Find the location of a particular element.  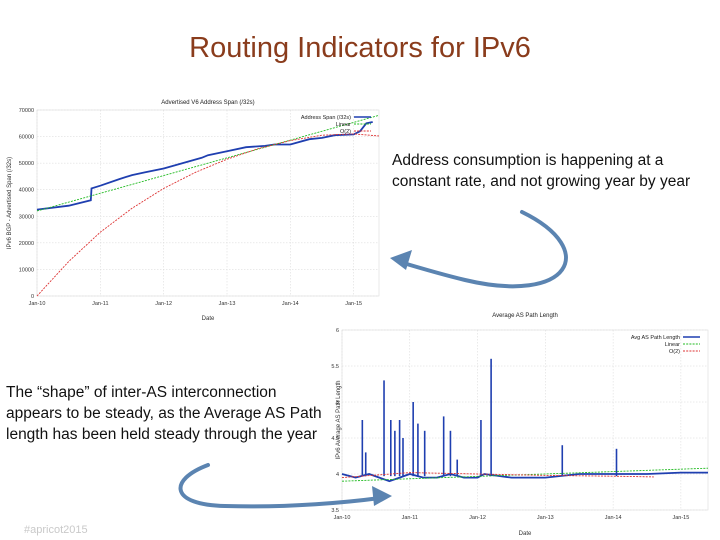

chart2-y-ticks: 3.5 4 4.5 5 5.5 6 is located at coordinates (335, 421).